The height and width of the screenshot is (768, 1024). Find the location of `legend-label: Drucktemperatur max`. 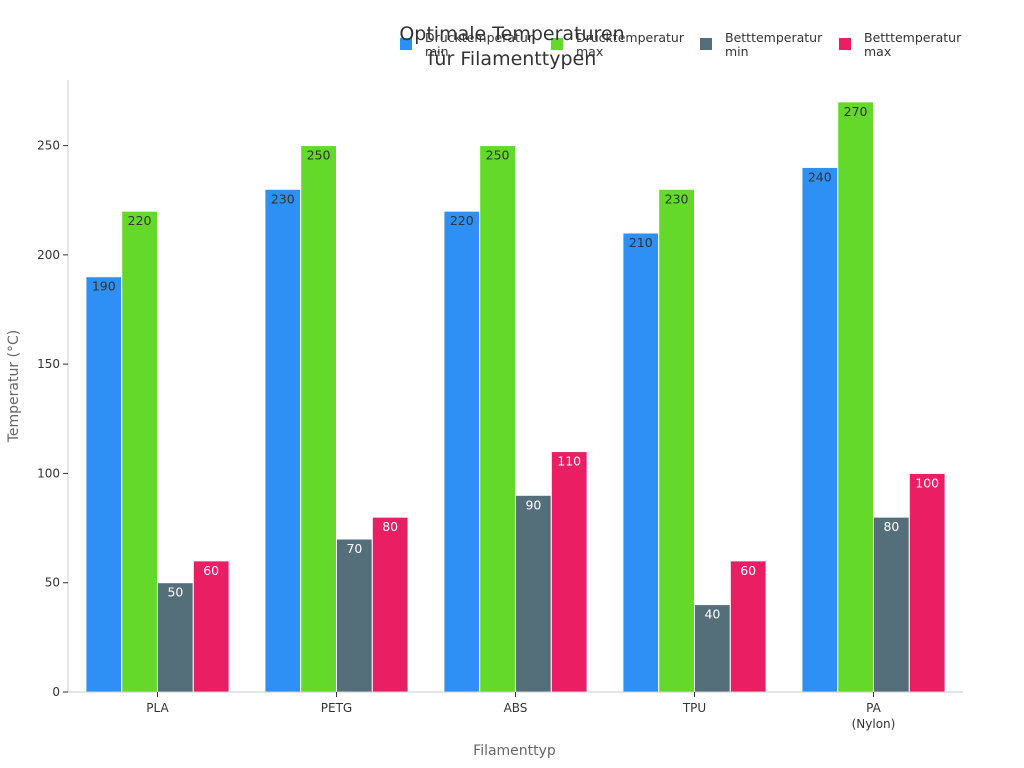

legend-label: Drucktemperatur max is located at coordinates (630, 44).